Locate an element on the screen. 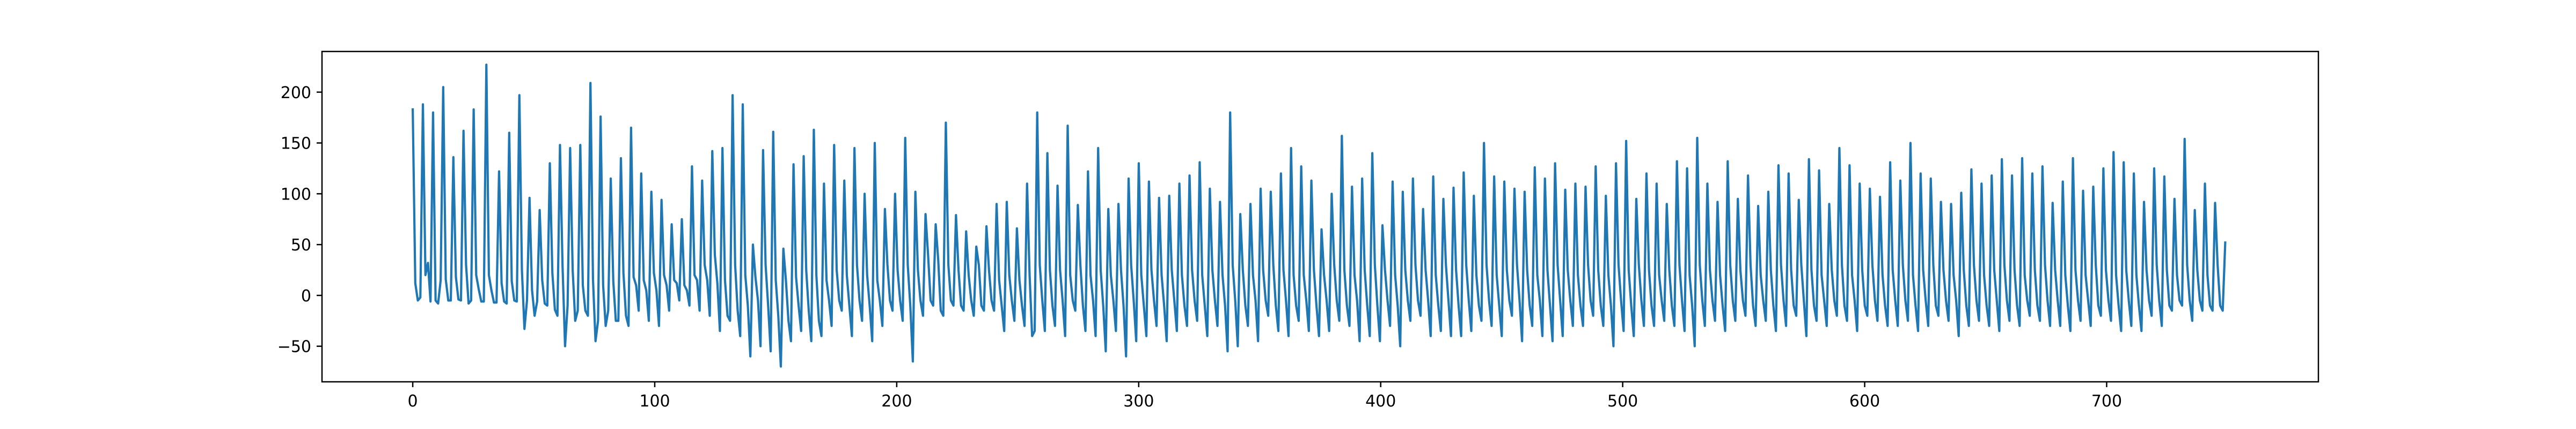 The height and width of the screenshot is (429, 2576). x-tick-label: 500 is located at coordinates (1622, 401).